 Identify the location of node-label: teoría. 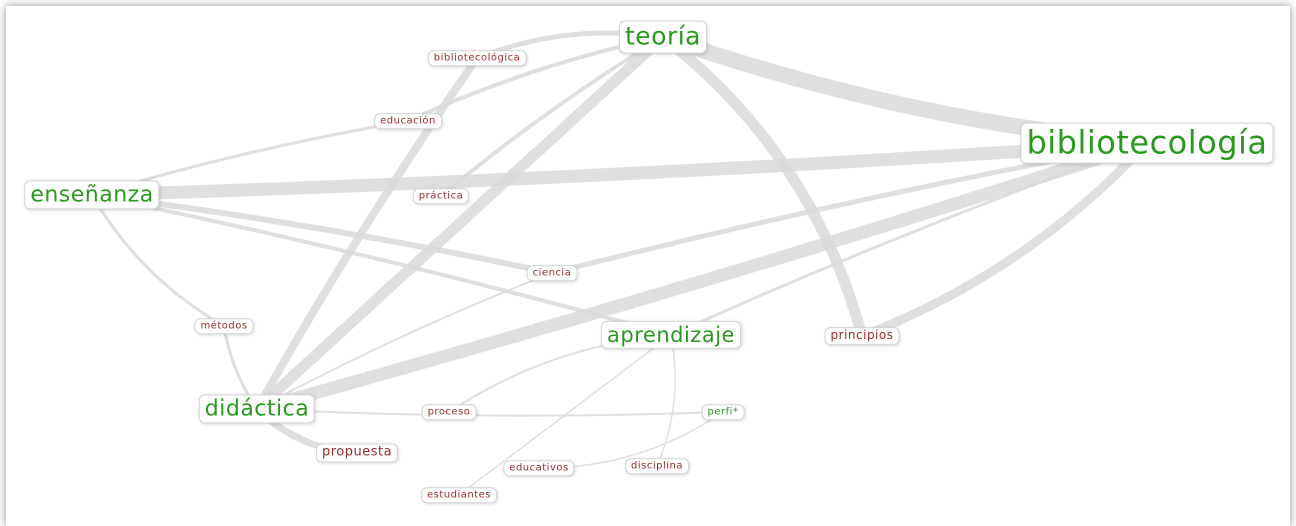
(663, 37).